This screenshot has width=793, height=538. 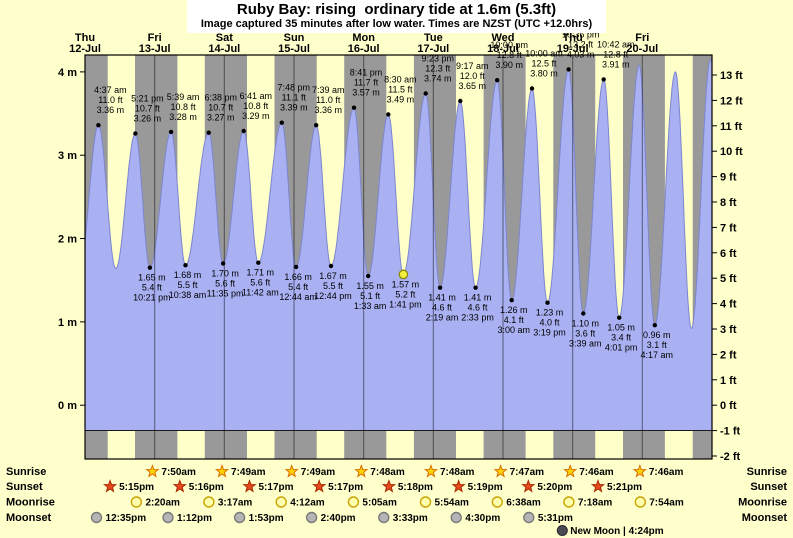 What do you see at coordinates (728, 330) in the screenshot?
I see `y-axis-right-label: 3 ft` at bounding box center [728, 330].